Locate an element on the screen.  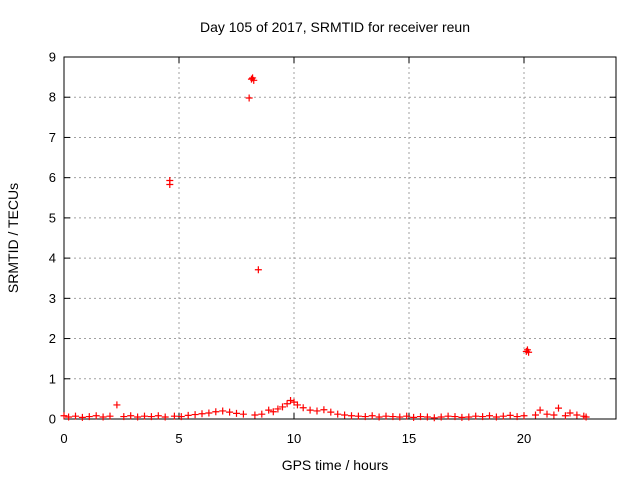
x-tick-label: 10 is located at coordinates (294, 438).